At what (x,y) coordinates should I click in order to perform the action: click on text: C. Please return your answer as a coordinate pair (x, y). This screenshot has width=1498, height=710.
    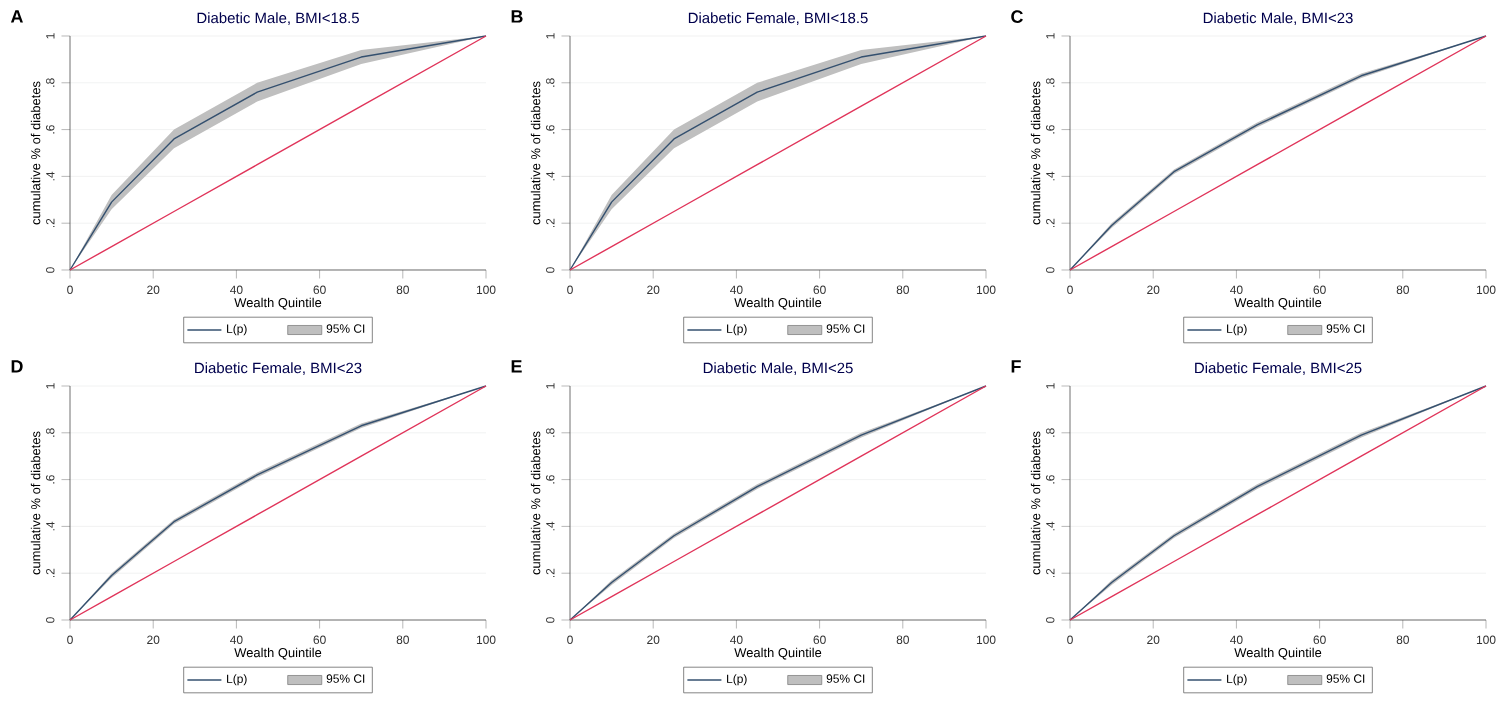
    Looking at the image, I should click on (1017, 16).